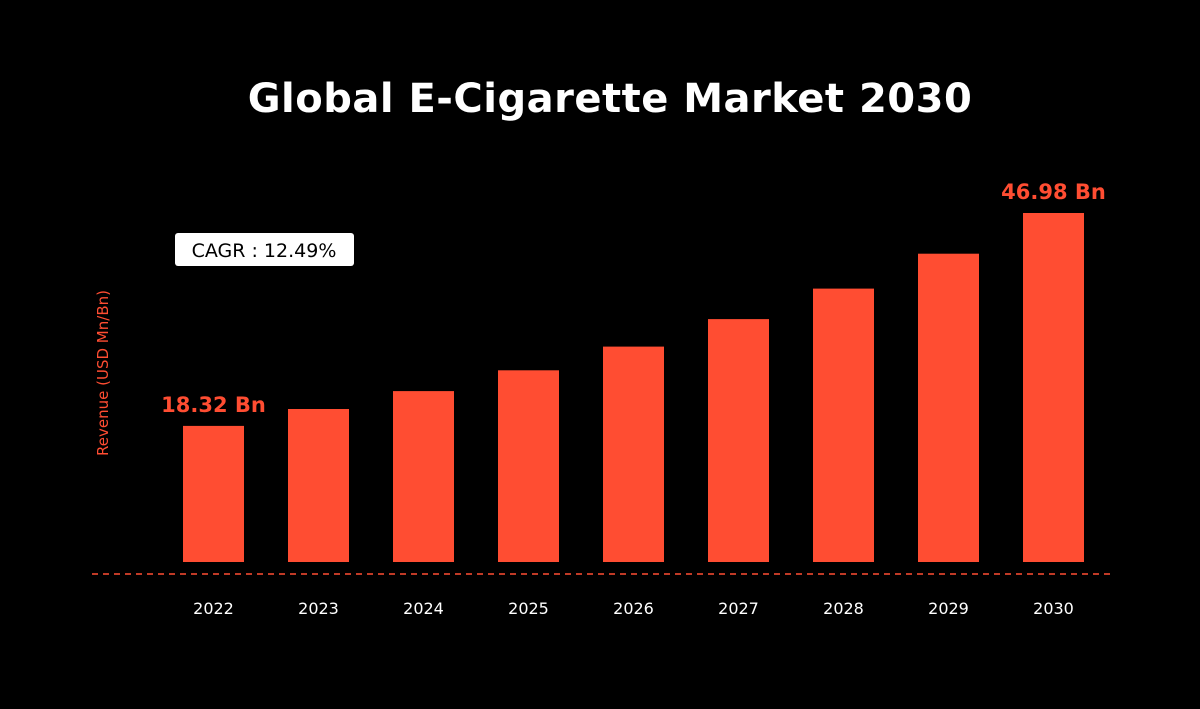  I want to click on x-tick-2029: 2029, so click(948, 608).